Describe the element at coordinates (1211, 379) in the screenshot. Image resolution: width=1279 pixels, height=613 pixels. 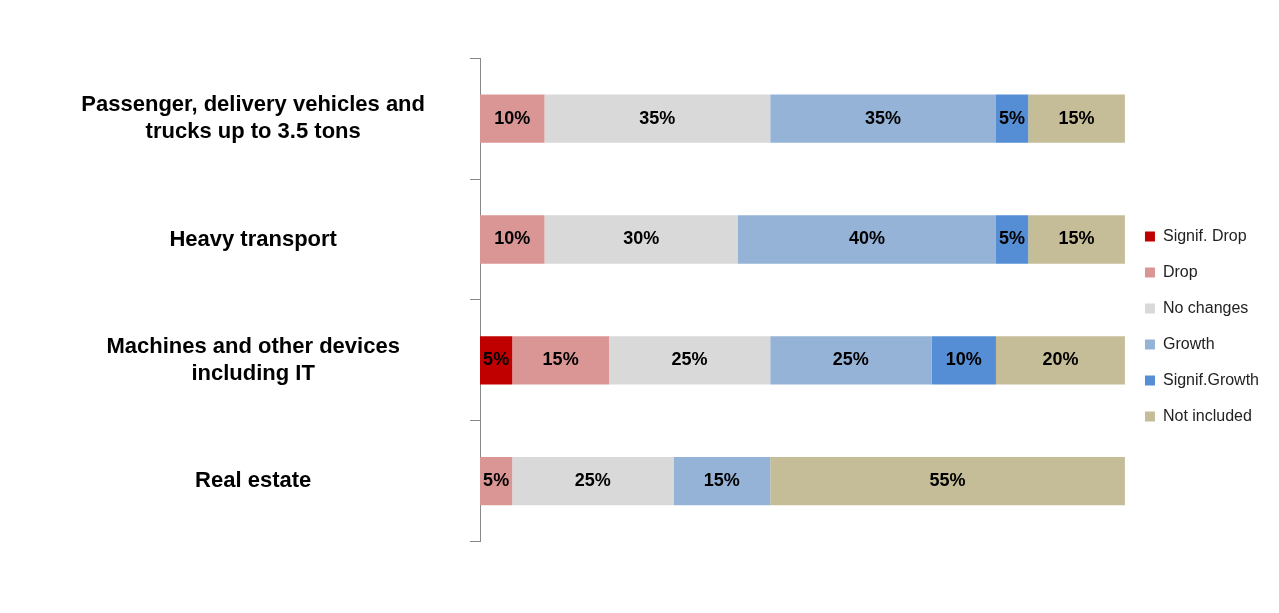
I see `legend-label: Signif.Growth` at that location.